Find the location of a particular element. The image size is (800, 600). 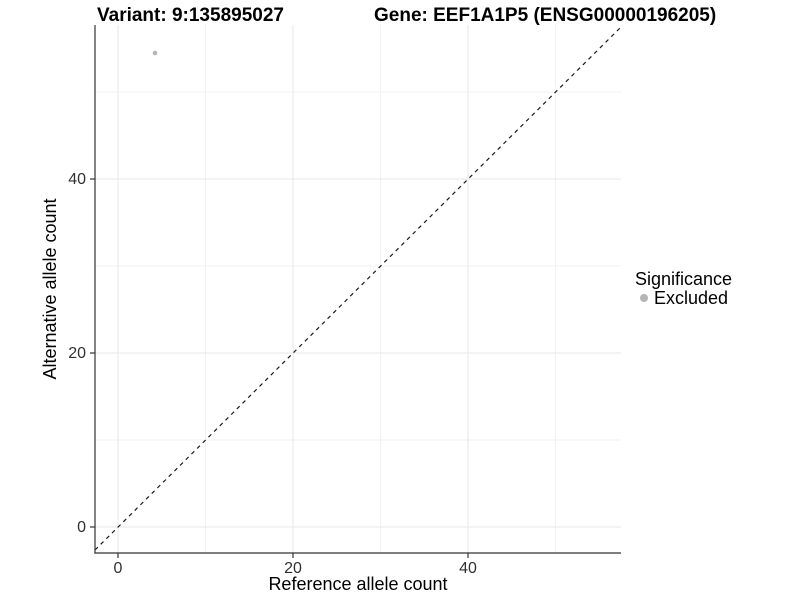

x-tick-label-20: 20 is located at coordinates (293, 568).